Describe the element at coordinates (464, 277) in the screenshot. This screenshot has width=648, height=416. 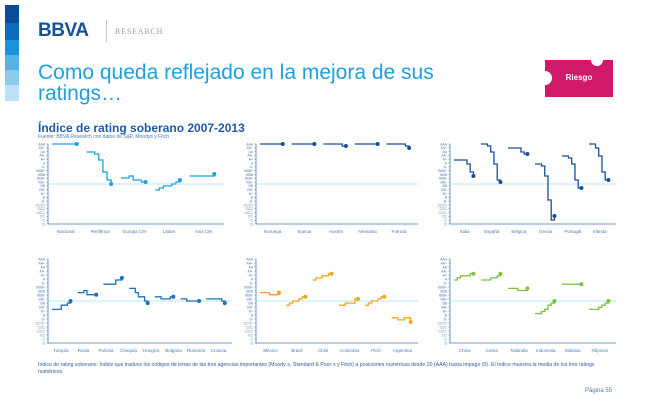
I see `series-line-china` at that location.